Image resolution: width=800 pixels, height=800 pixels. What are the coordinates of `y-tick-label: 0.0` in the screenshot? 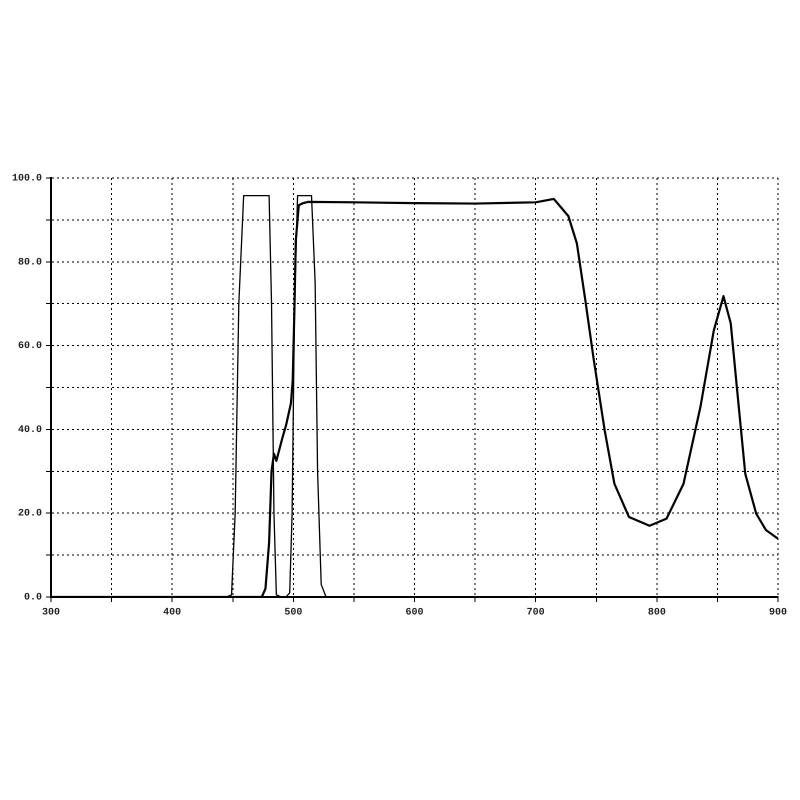 It's located at (33, 598).